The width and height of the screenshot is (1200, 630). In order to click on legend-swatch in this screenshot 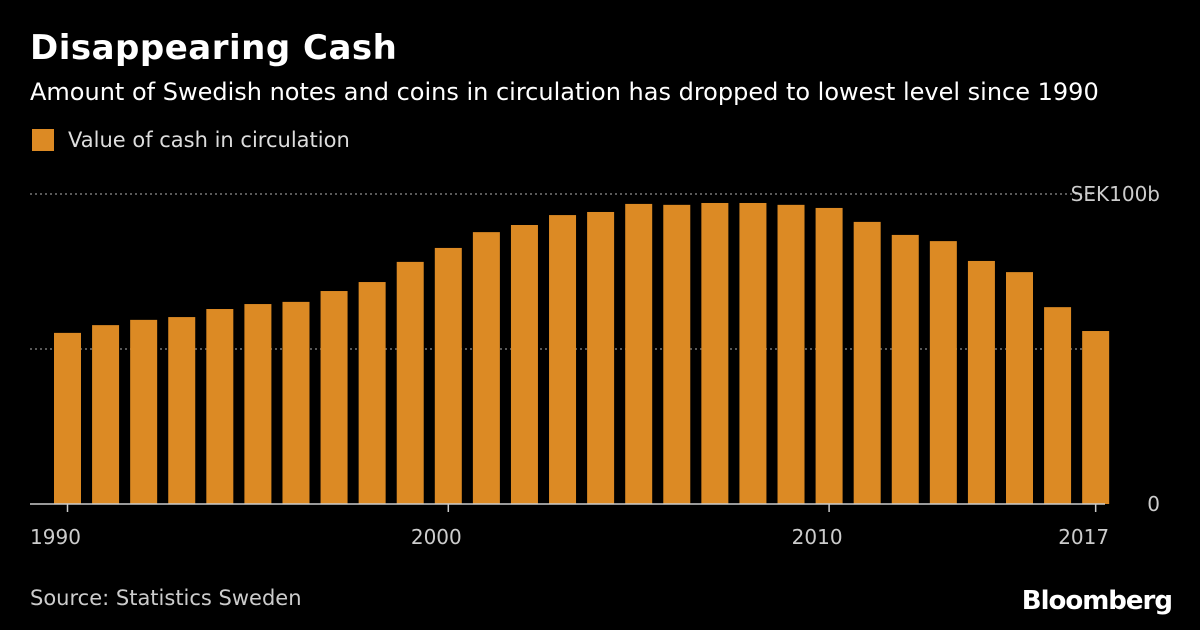, I will do `click(43, 140)`.